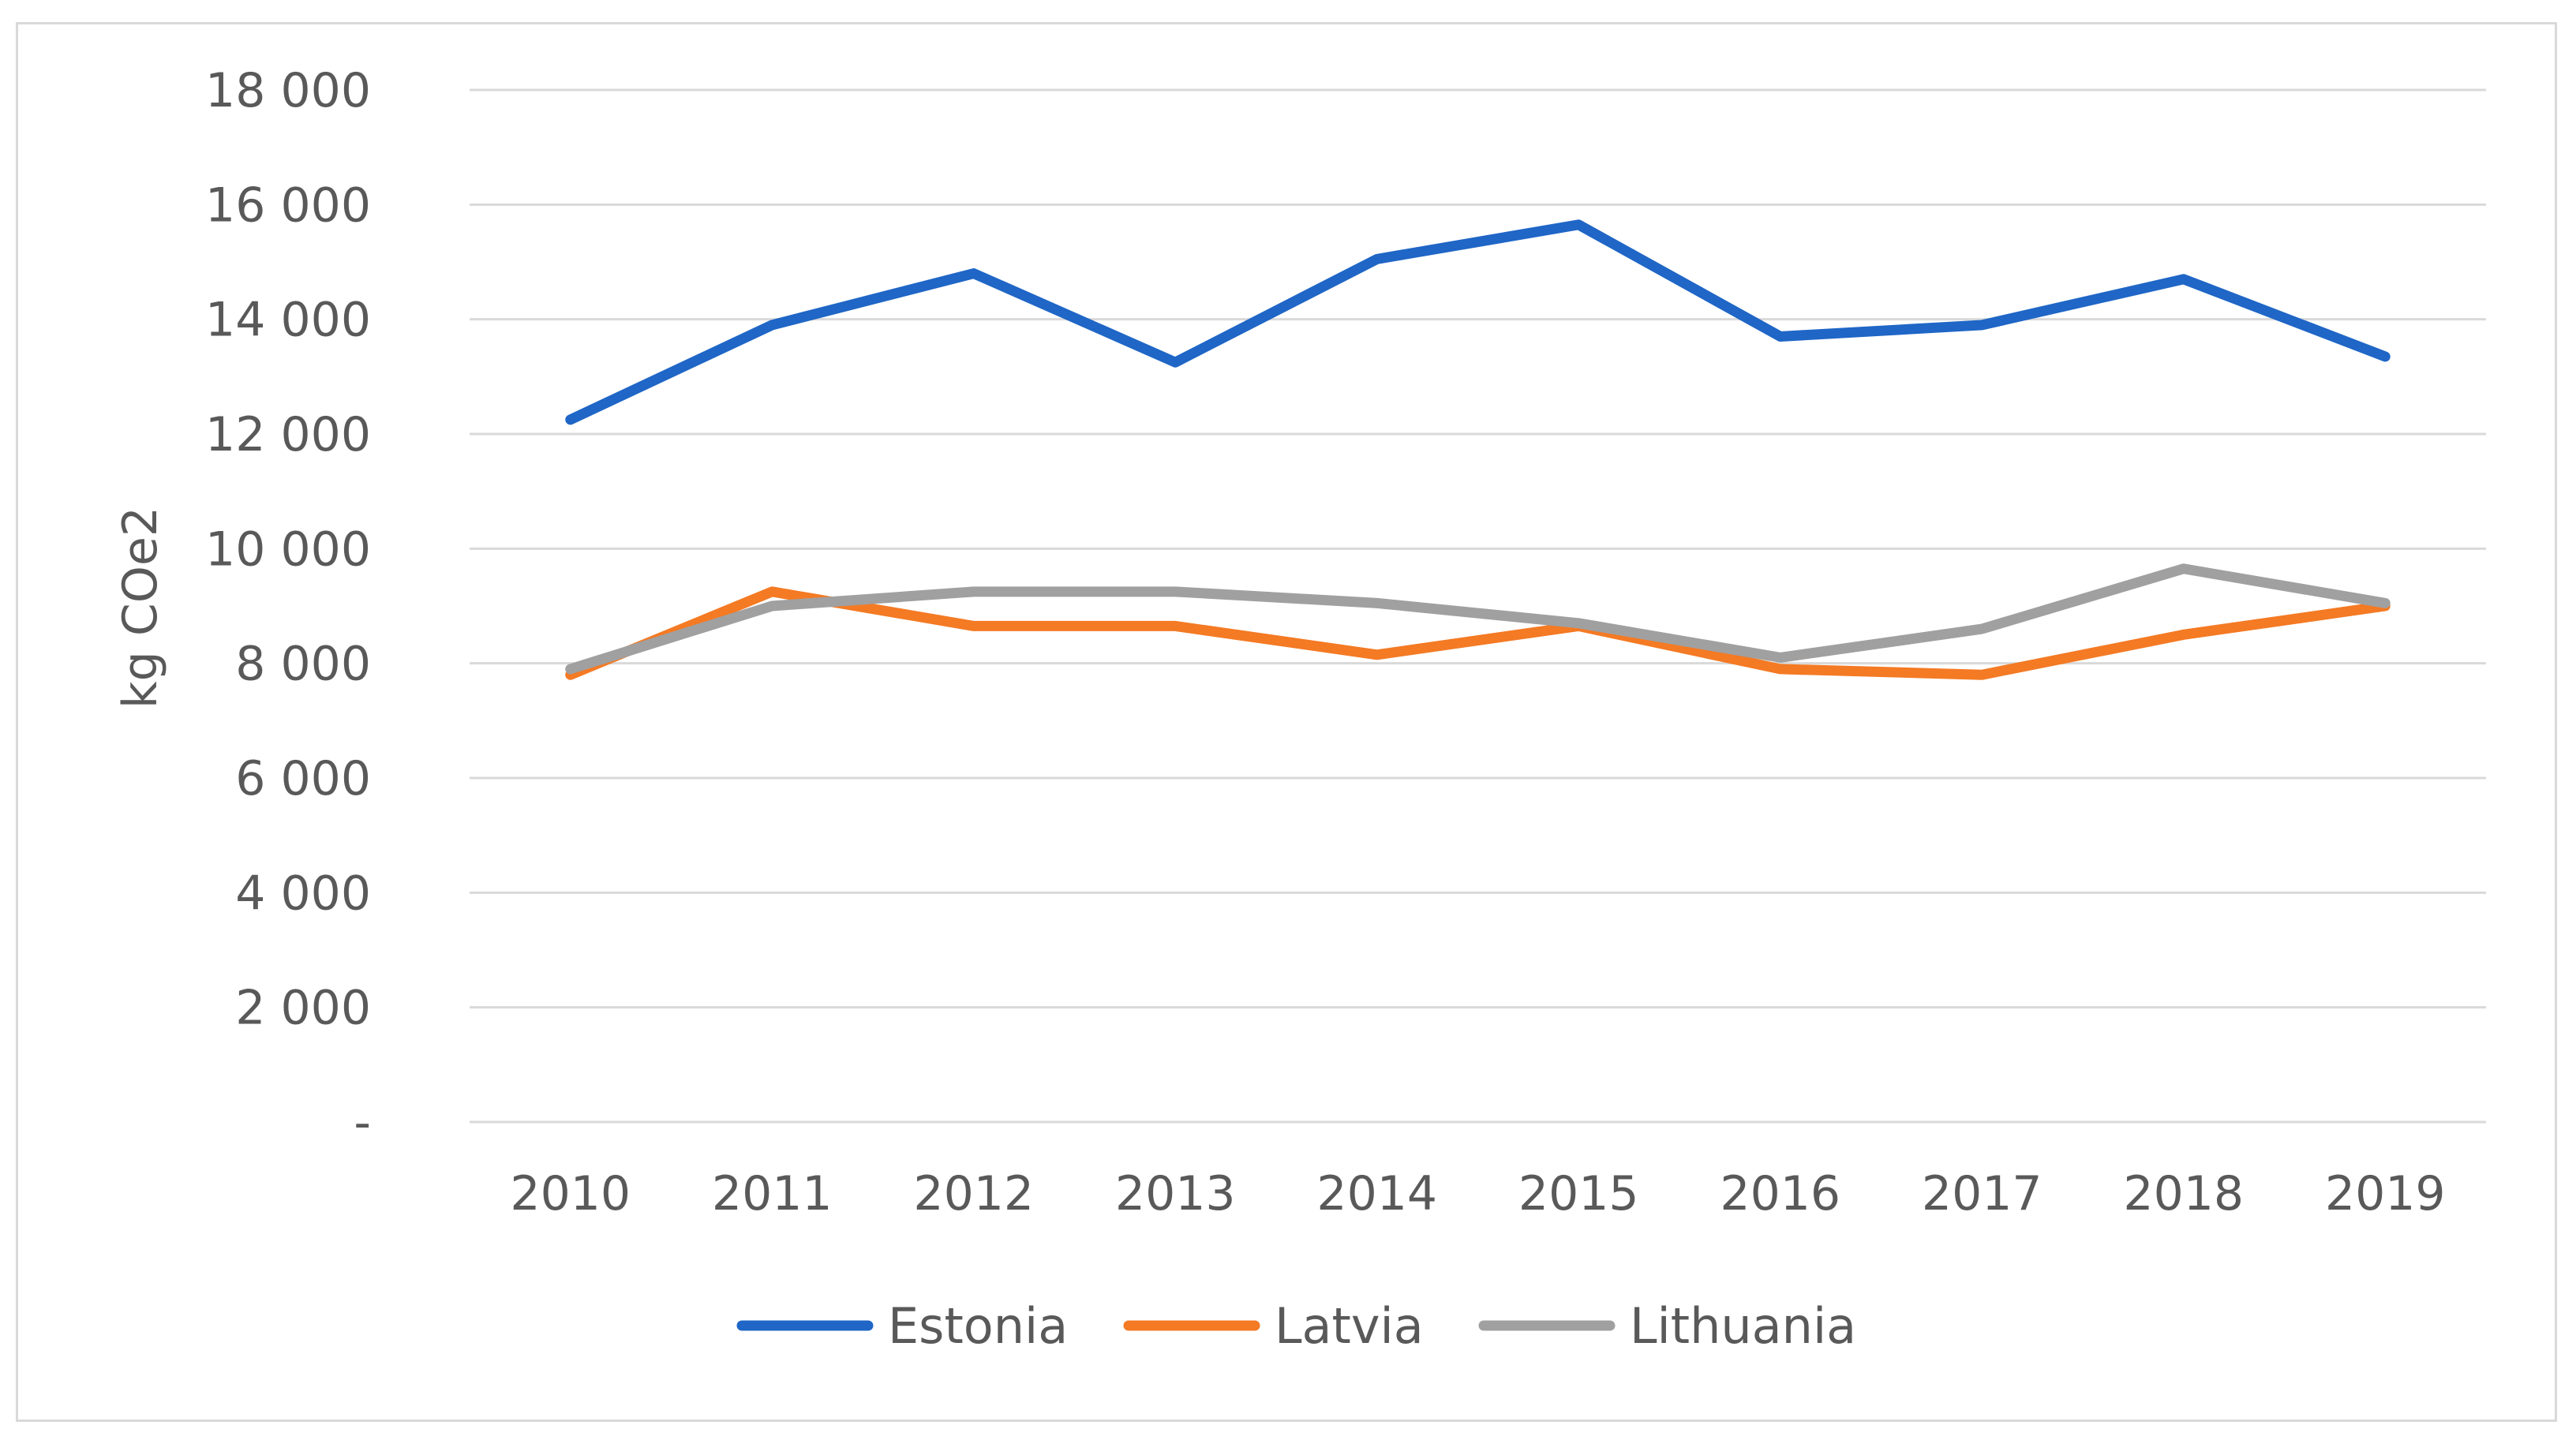 The height and width of the screenshot is (1455, 2576). What do you see at coordinates (303, 664) in the screenshot?
I see `y-tick-label: 8 000` at bounding box center [303, 664].